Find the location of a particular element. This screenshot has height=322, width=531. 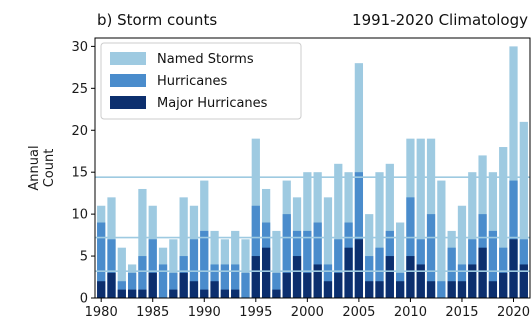

bar-hurricanes-1985 is located at coordinates (152, 268).